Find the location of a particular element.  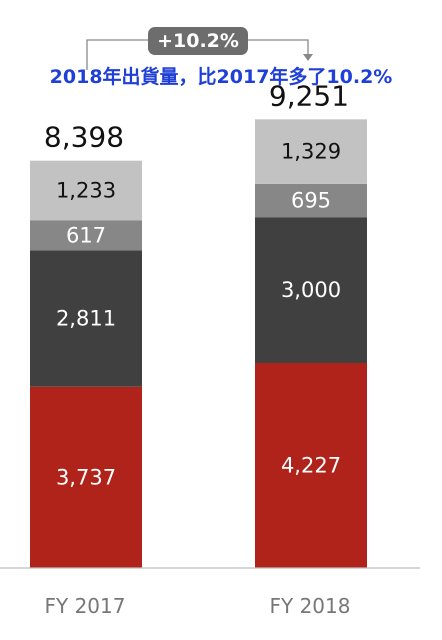

category-labels: FY 2017 FY 2018 is located at coordinates (198, 606).